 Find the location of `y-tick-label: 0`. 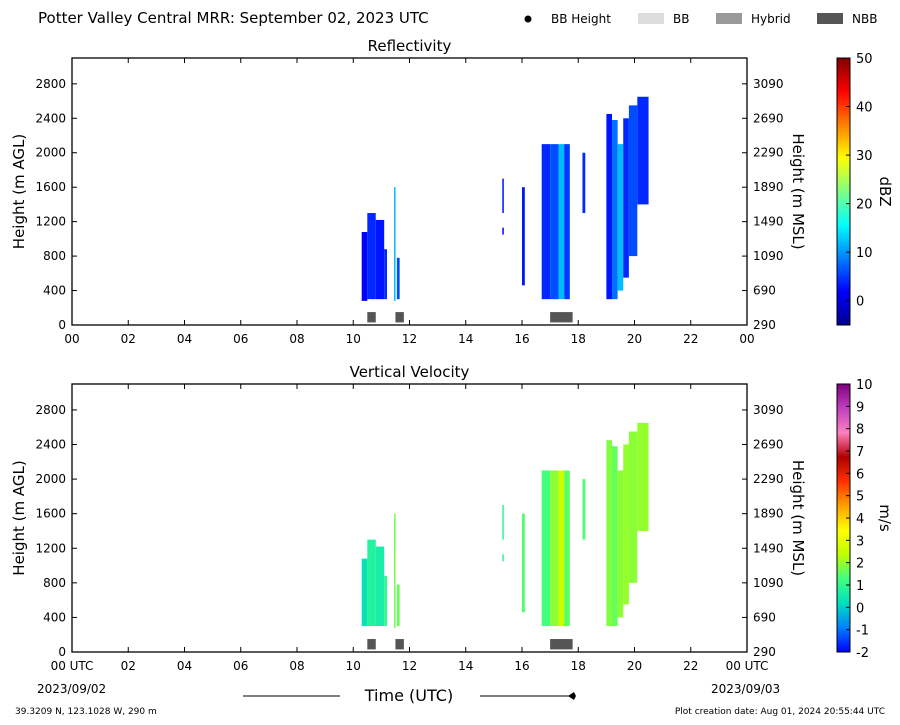

y-tick-label: 0 is located at coordinates (62, 652).